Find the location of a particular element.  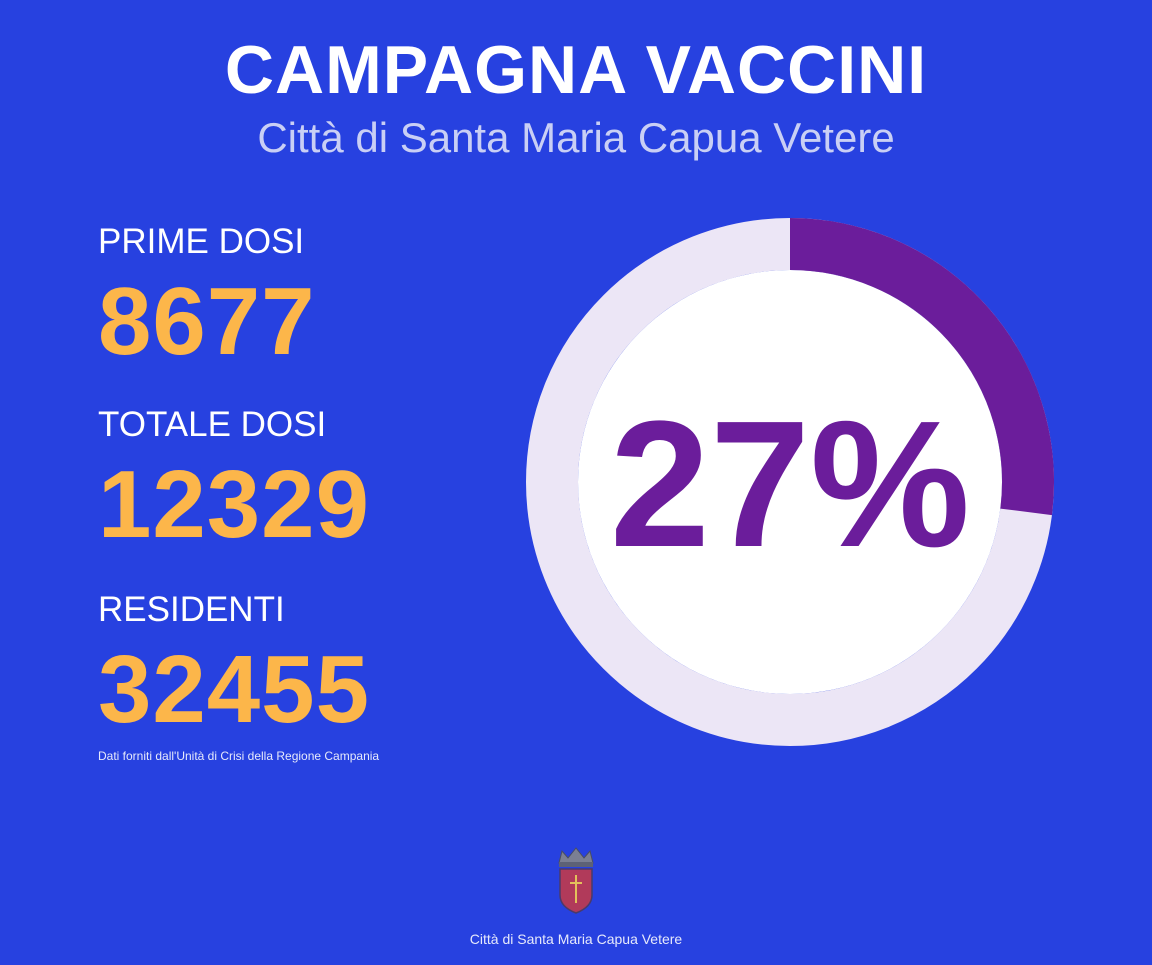

footer-text: Città di Santa Maria Capua Vetere is located at coordinates (576, 939).